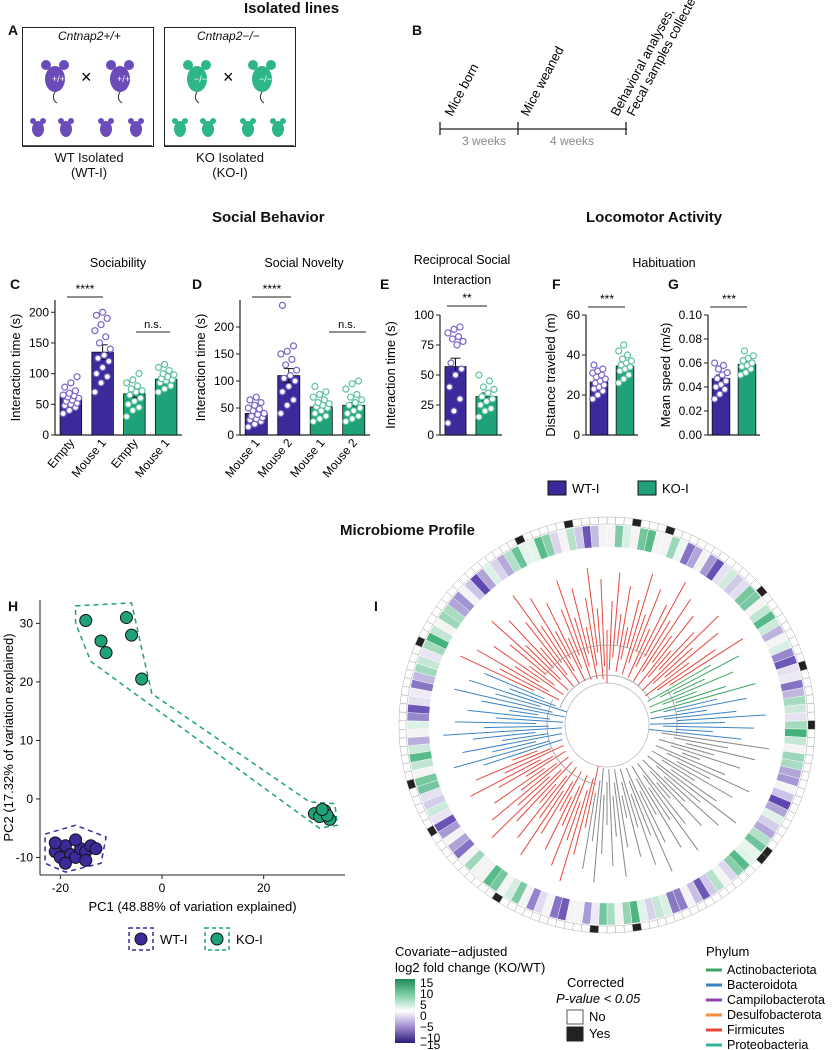 This screenshot has height=1050, width=839. What do you see at coordinates (87, 127) in the screenshot?
I see `wt-offspring` at bounding box center [87, 127].